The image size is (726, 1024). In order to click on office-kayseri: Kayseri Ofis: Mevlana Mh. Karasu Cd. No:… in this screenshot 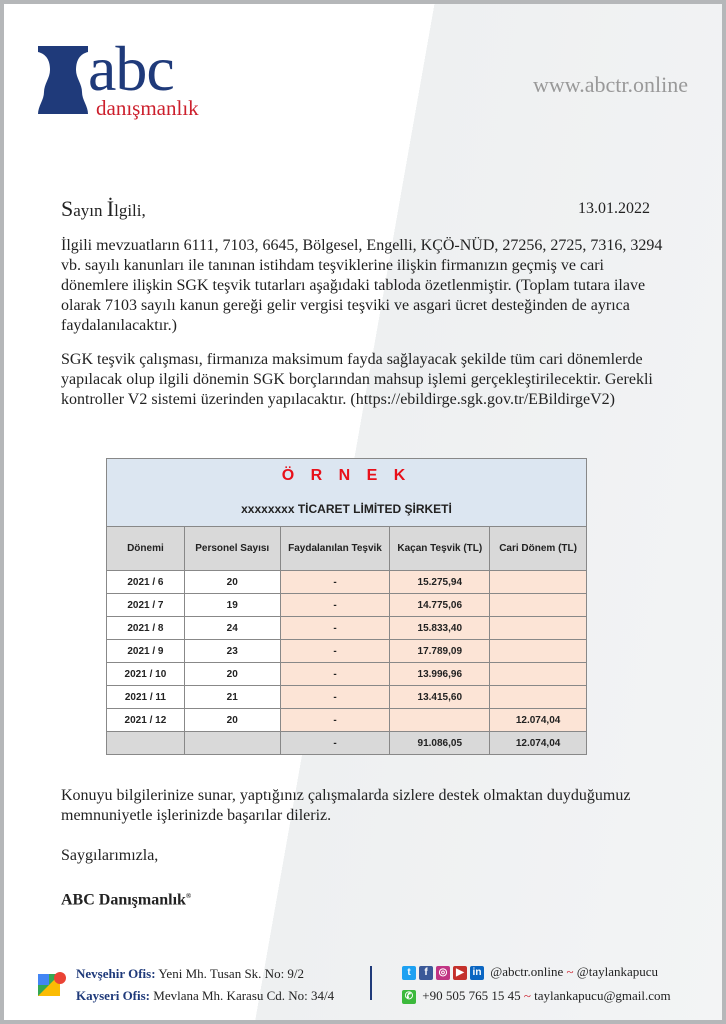, I will do `click(205, 995)`.